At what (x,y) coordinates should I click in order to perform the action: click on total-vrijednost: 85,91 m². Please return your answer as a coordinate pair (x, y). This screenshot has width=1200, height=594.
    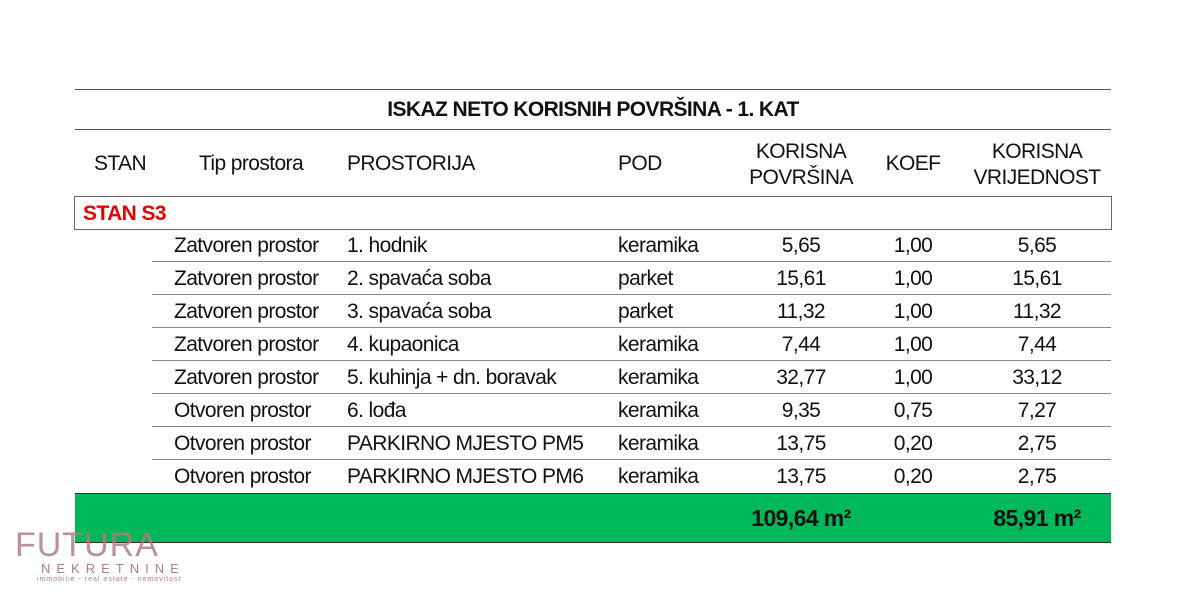
    Looking at the image, I should click on (1037, 518).